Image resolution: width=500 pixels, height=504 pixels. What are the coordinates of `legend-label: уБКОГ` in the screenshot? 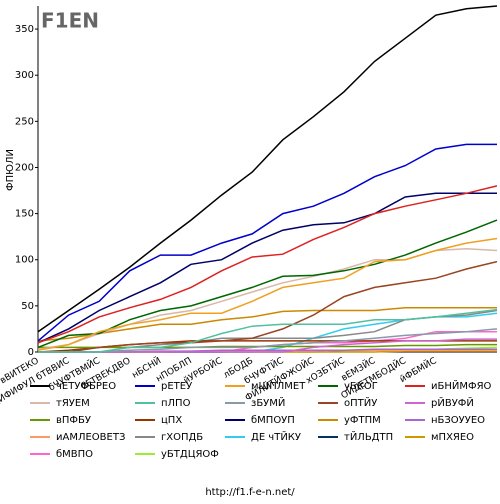 It's located at (361, 386).